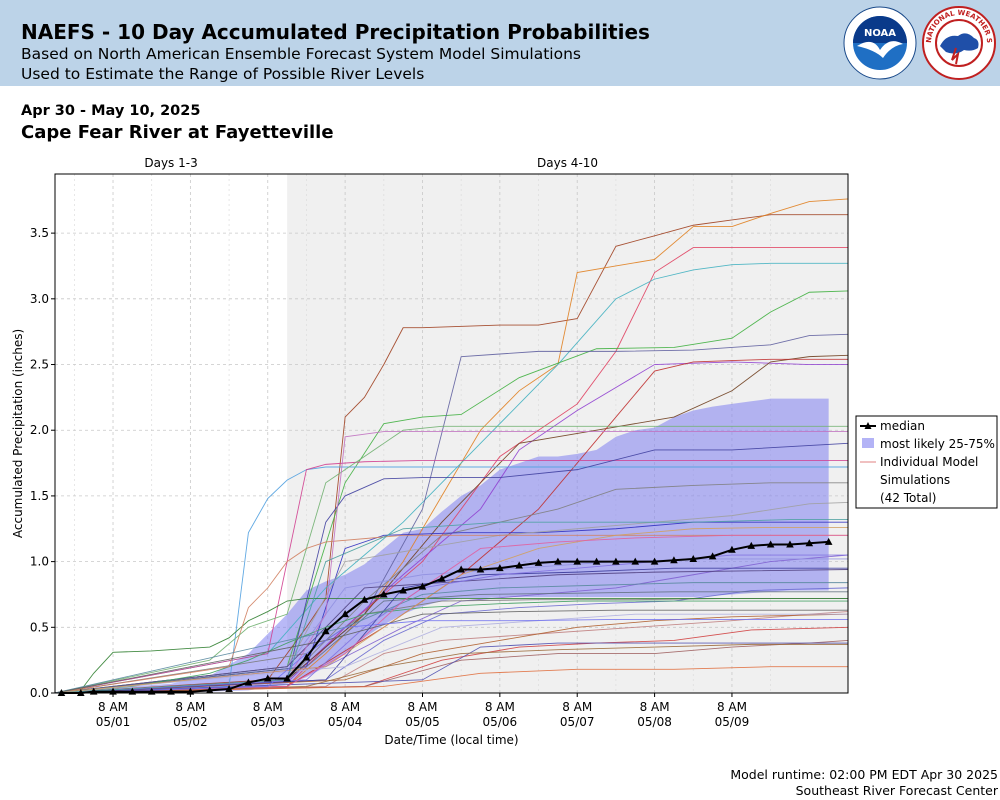  Describe the element at coordinates (177, 132) in the screenshot. I see `location-title: Cape Fear River at Fayetteville` at that location.